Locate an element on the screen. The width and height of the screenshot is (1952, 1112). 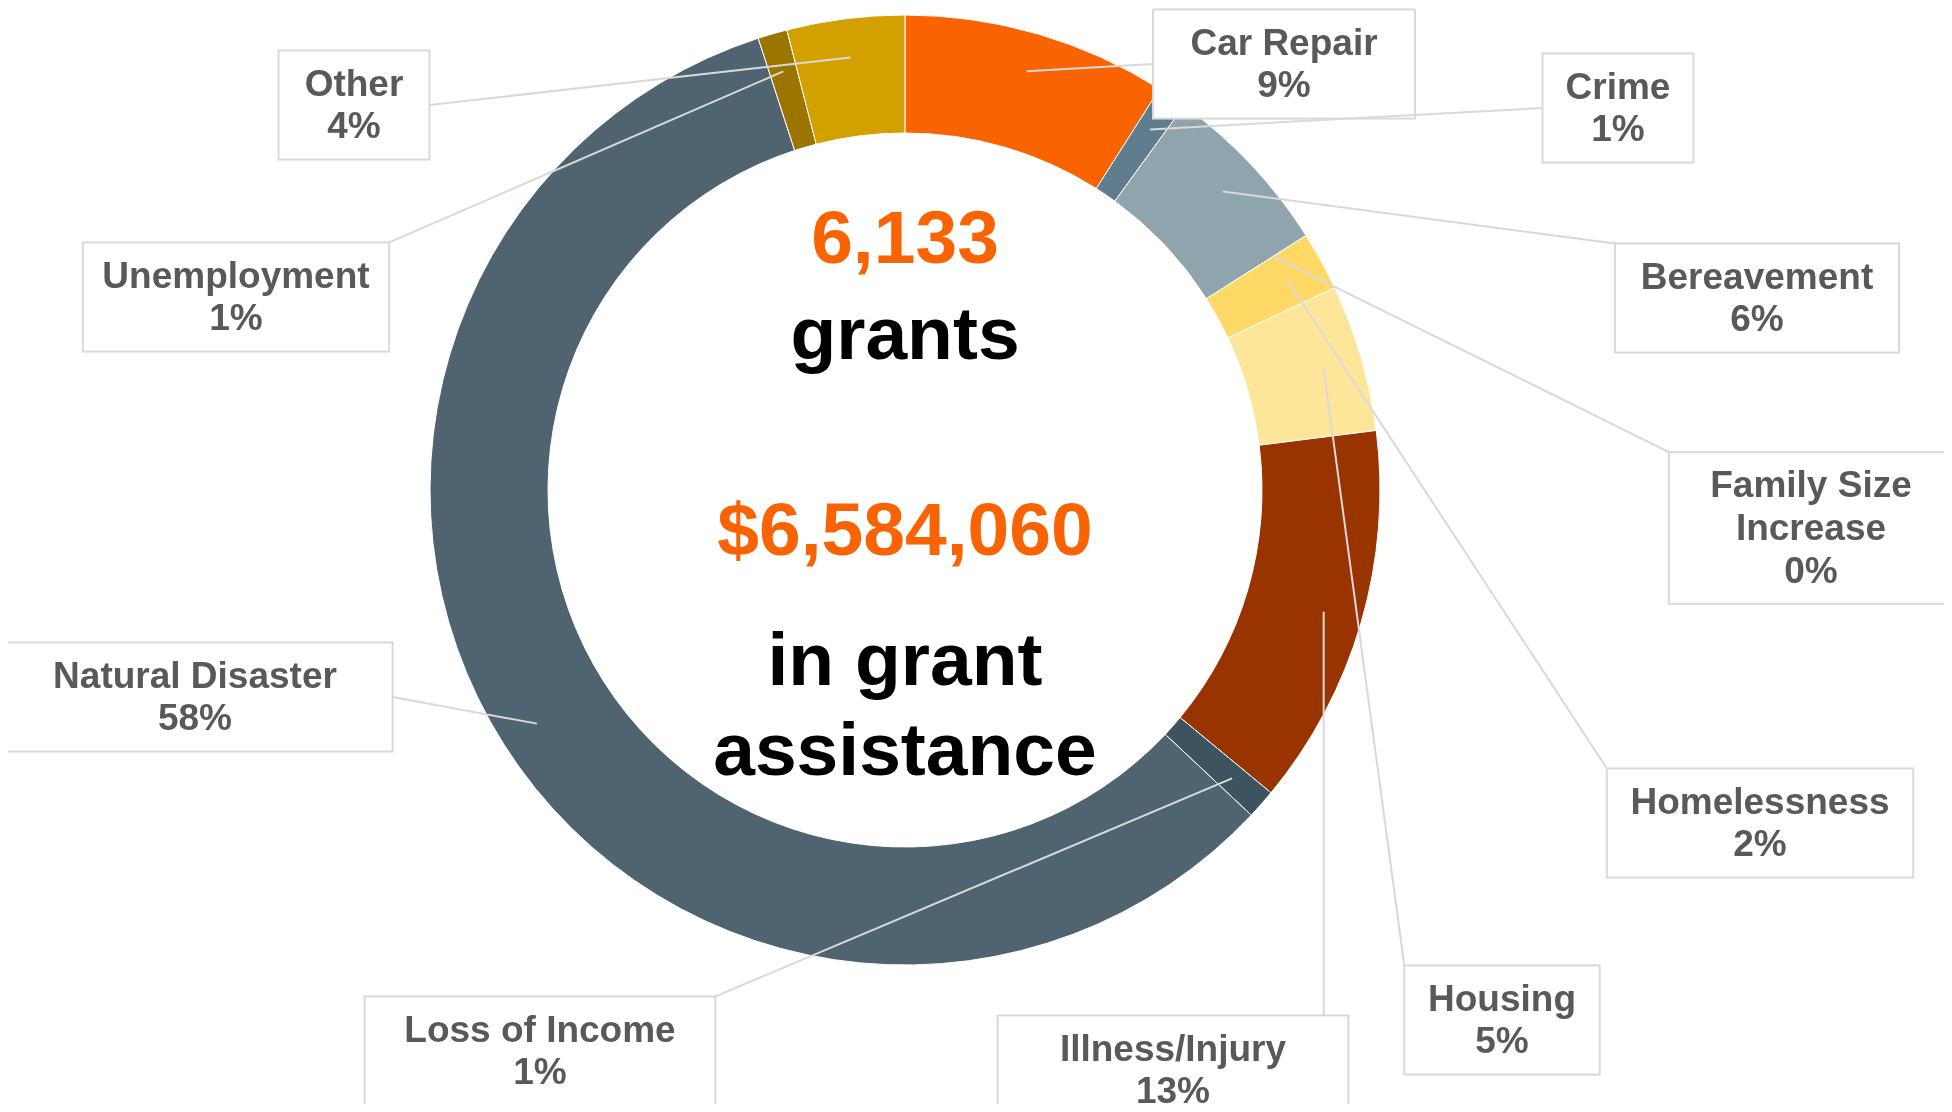
data-label: 5% is located at coordinates (1502, 1041).